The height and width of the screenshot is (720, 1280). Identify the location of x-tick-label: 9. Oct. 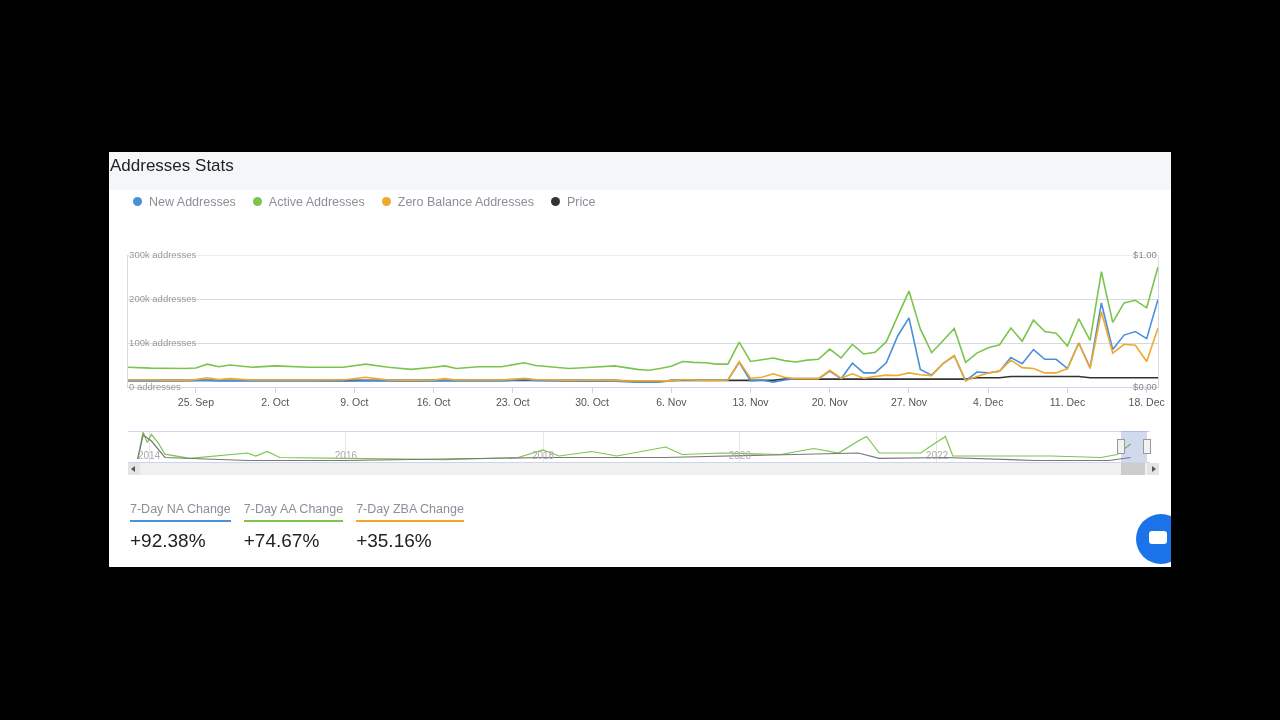
(354, 401).